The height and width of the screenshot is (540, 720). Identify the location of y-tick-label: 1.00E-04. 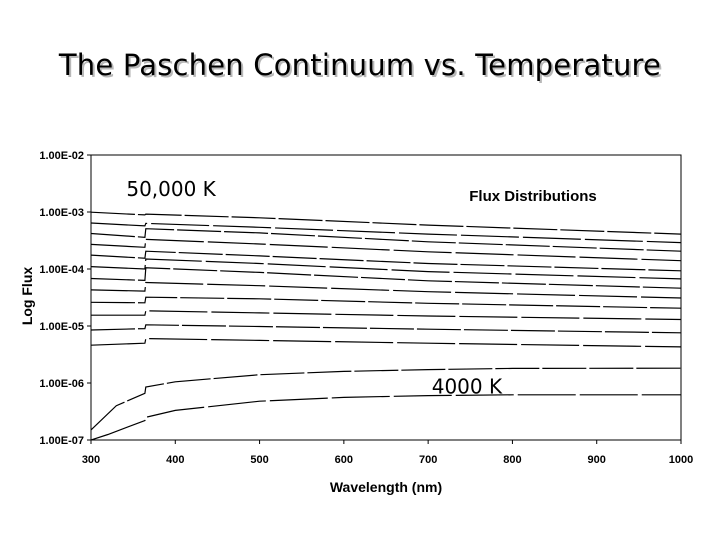
(62, 270).